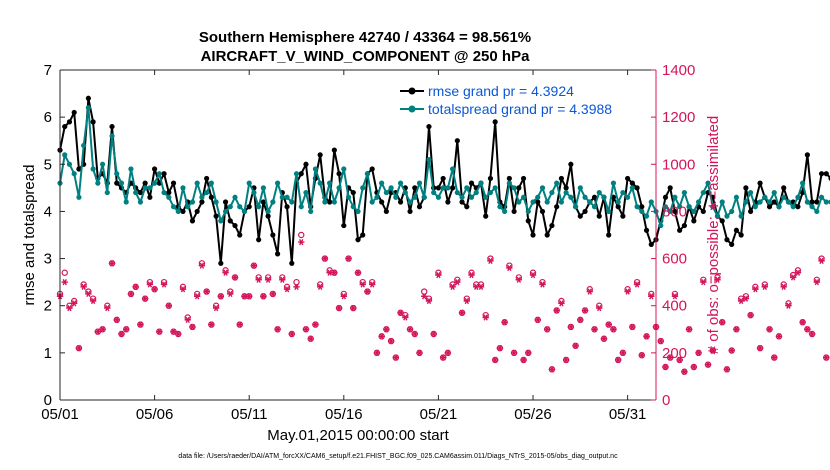  What do you see at coordinates (48, 306) in the screenshot?
I see `y-tick-label-left: 2` at bounding box center [48, 306].